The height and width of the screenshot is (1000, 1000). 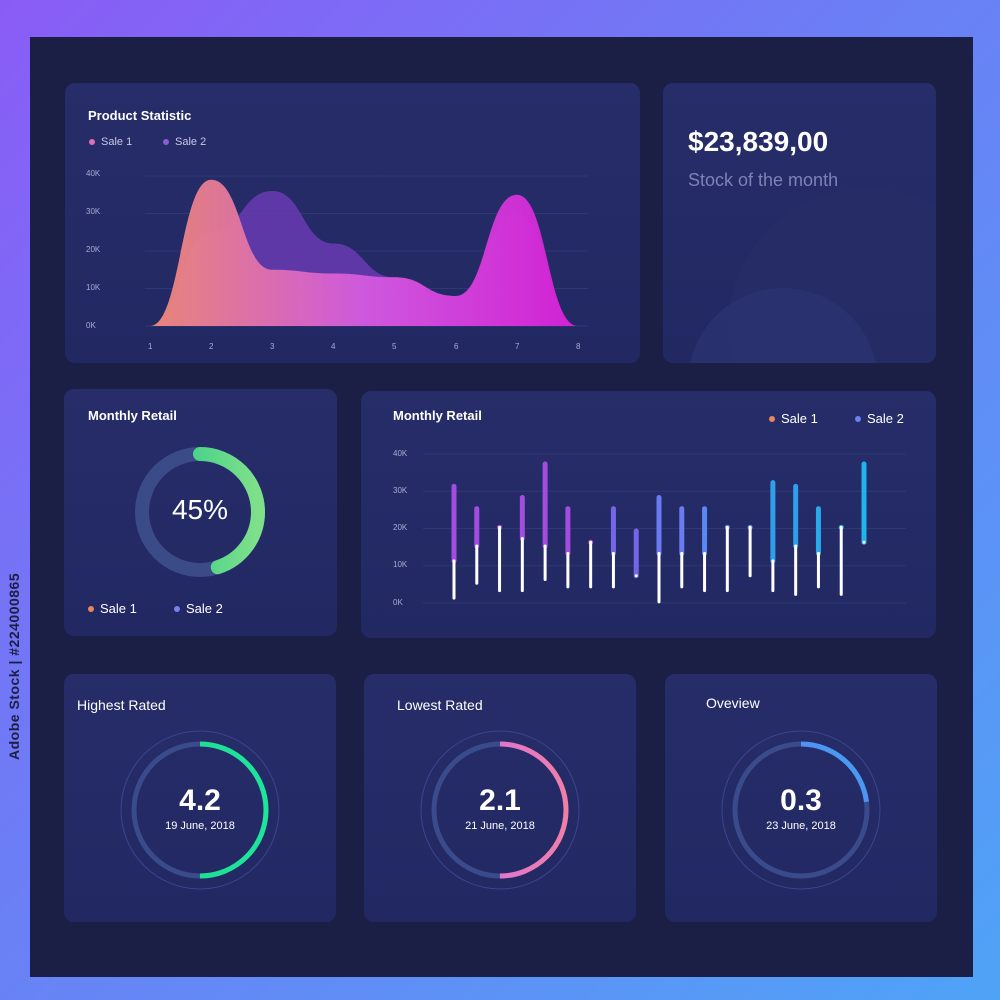 What do you see at coordinates (211, 346) in the screenshot?
I see `x-tick-label: 2` at bounding box center [211, 346].